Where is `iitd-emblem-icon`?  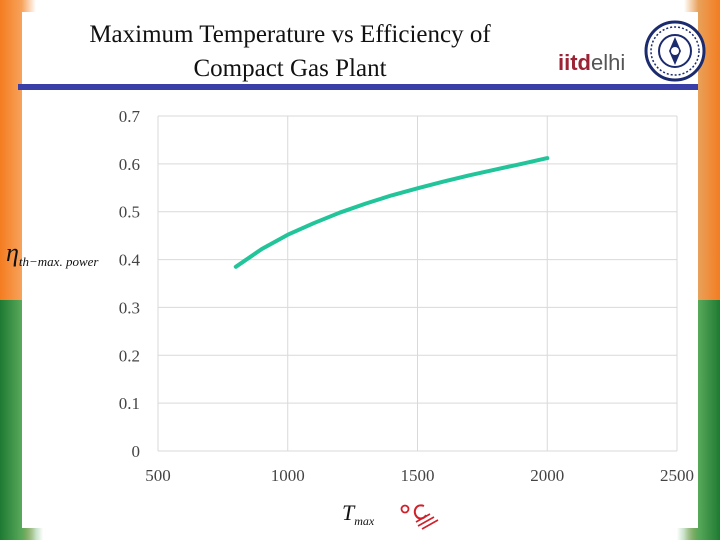
iitd-emblem-icon is located at coordinates (675, 51).